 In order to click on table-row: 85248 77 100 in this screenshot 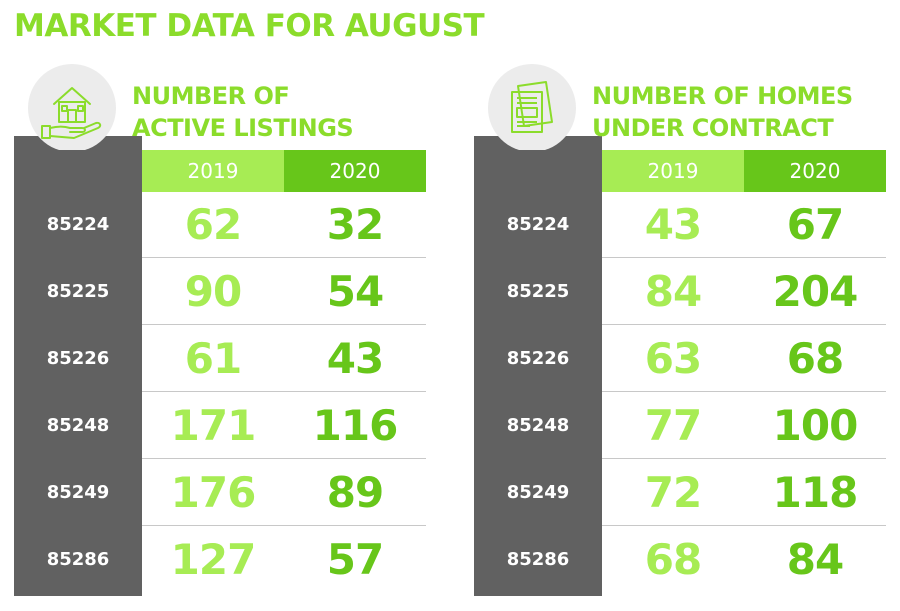, I will do `click(680, 426)`.